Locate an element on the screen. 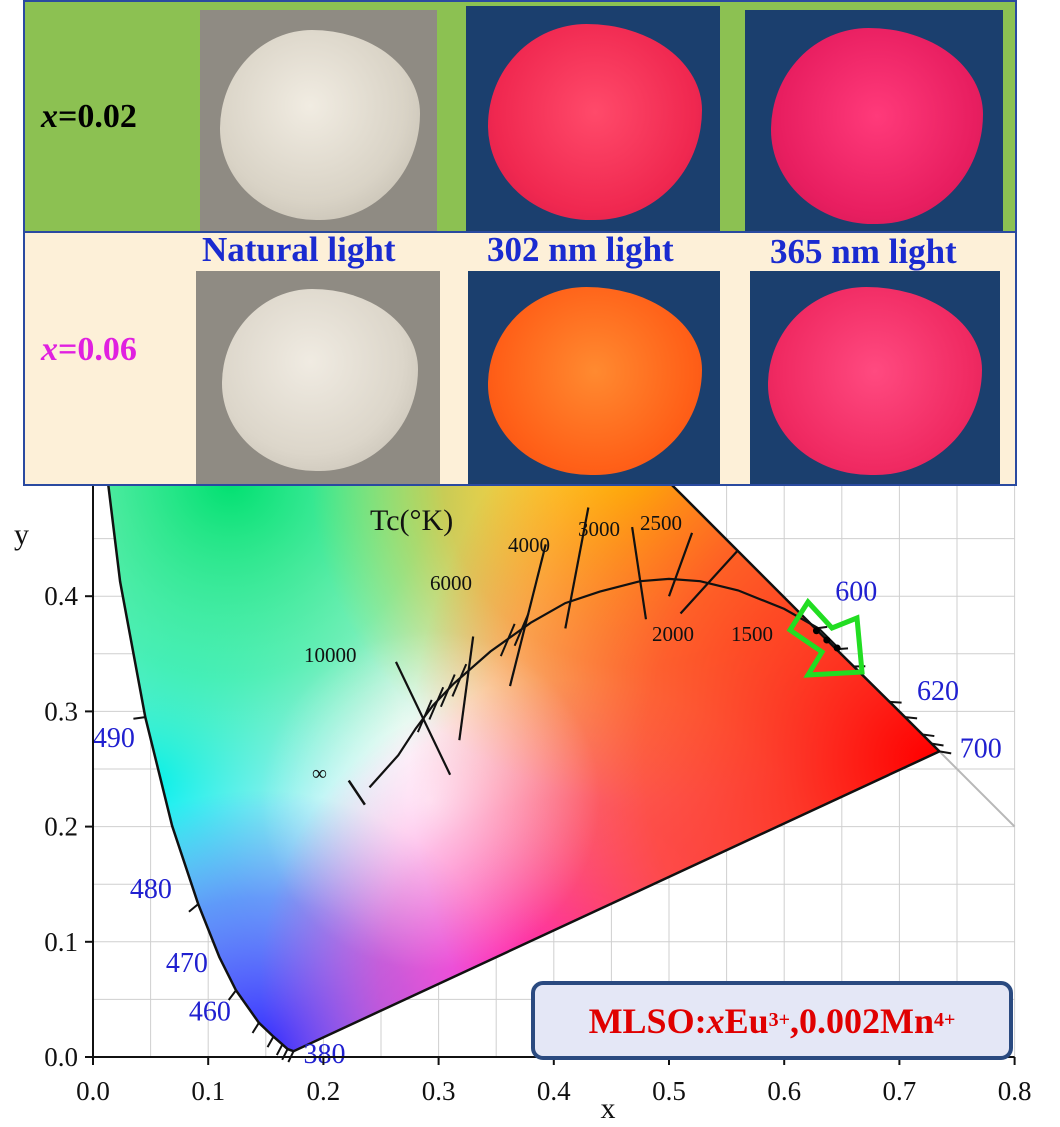 Image resolution: width=1060 pixels, height=1127 pixels. cct-label: 4000 is located at coordinates (529, 545).